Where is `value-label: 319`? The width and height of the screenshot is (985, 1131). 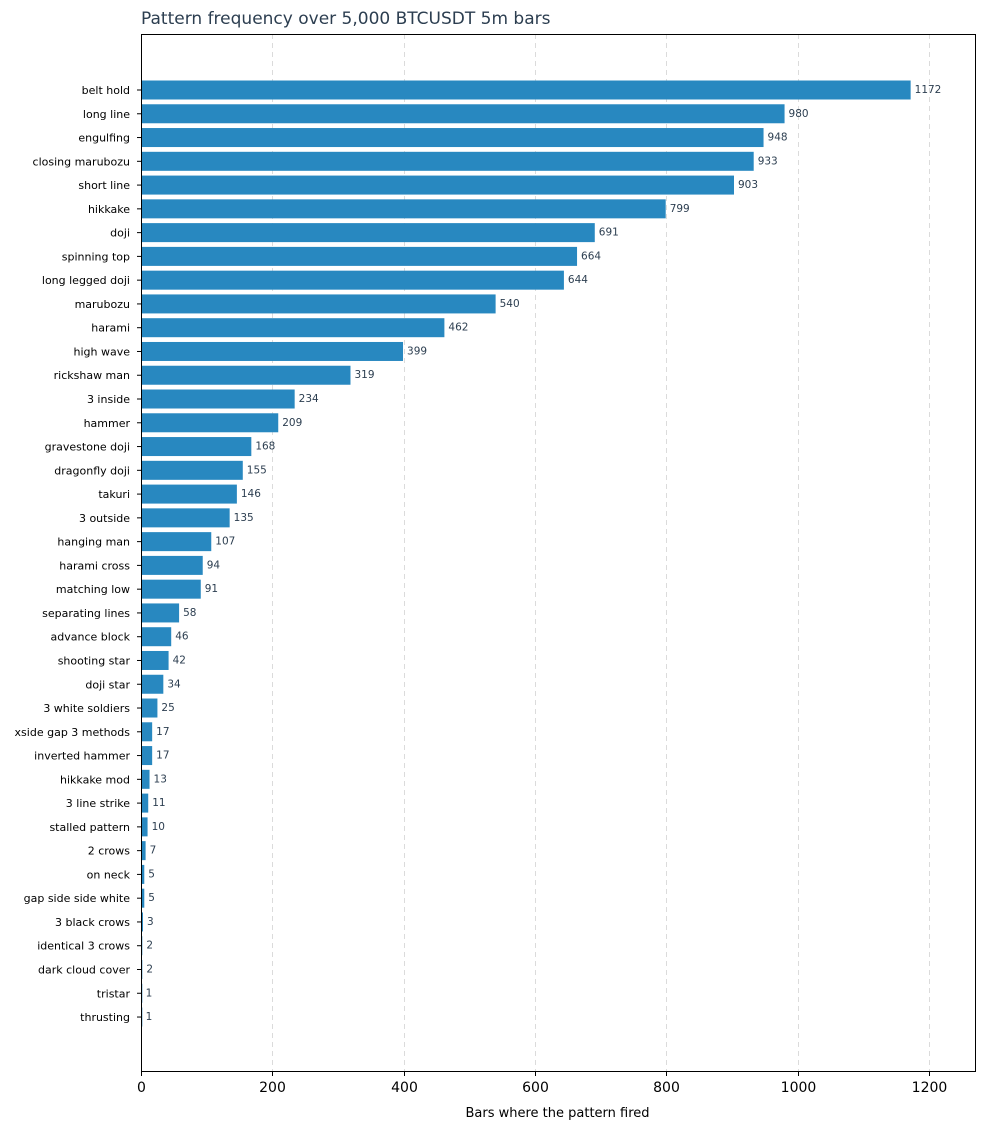 value-label: 319 is located at coordinates (364, 375).